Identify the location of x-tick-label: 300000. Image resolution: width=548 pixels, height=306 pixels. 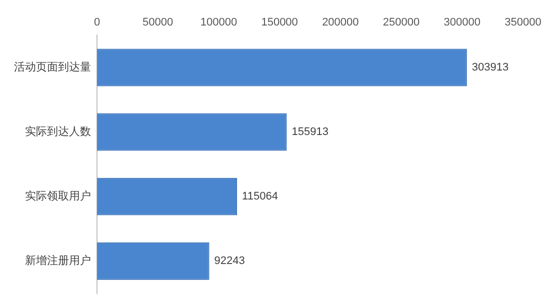
(462, 22).